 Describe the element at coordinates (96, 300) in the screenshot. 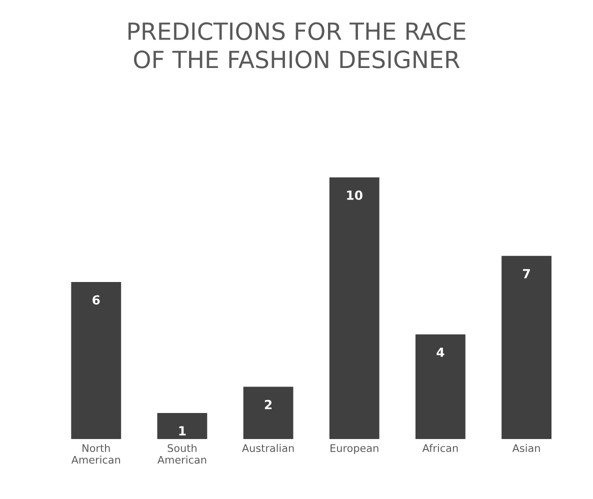

I see `data-label: 6` at that location.